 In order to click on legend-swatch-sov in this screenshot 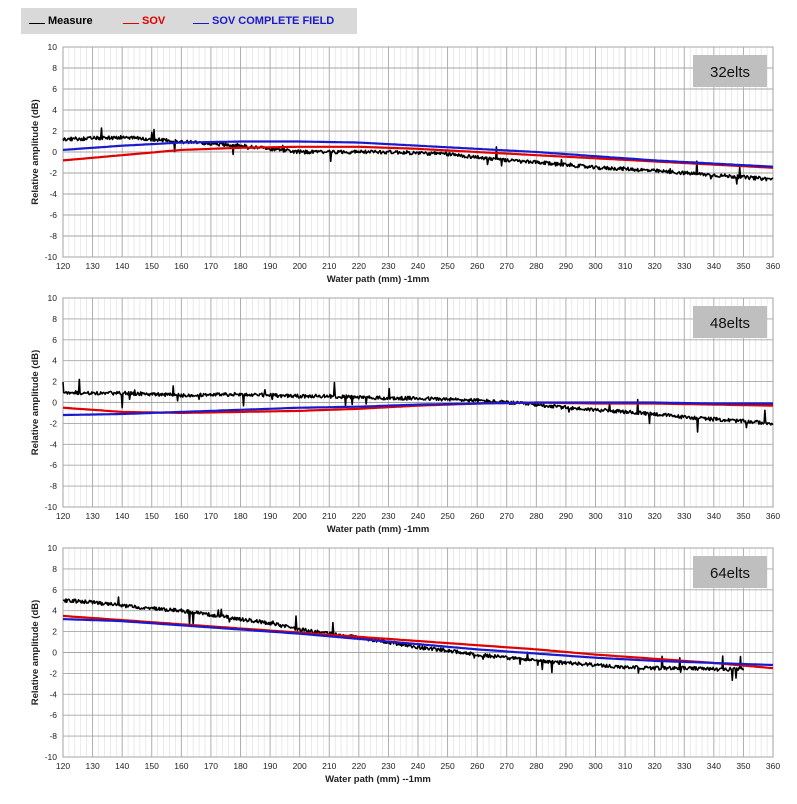, I will do `click(131, 23)`.